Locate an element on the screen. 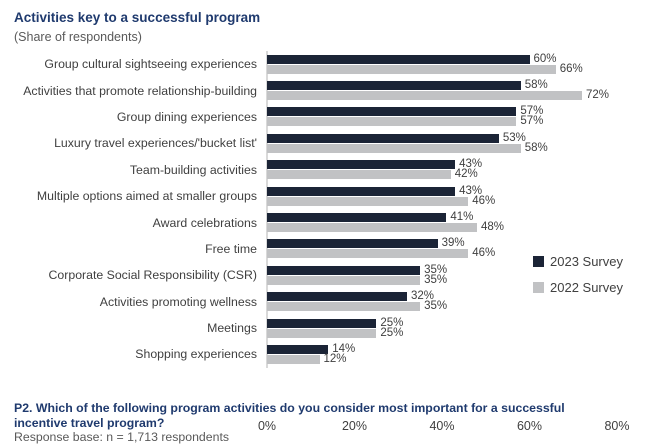  x-axis-tick-label: 60% is located at coordinates (529, 426).